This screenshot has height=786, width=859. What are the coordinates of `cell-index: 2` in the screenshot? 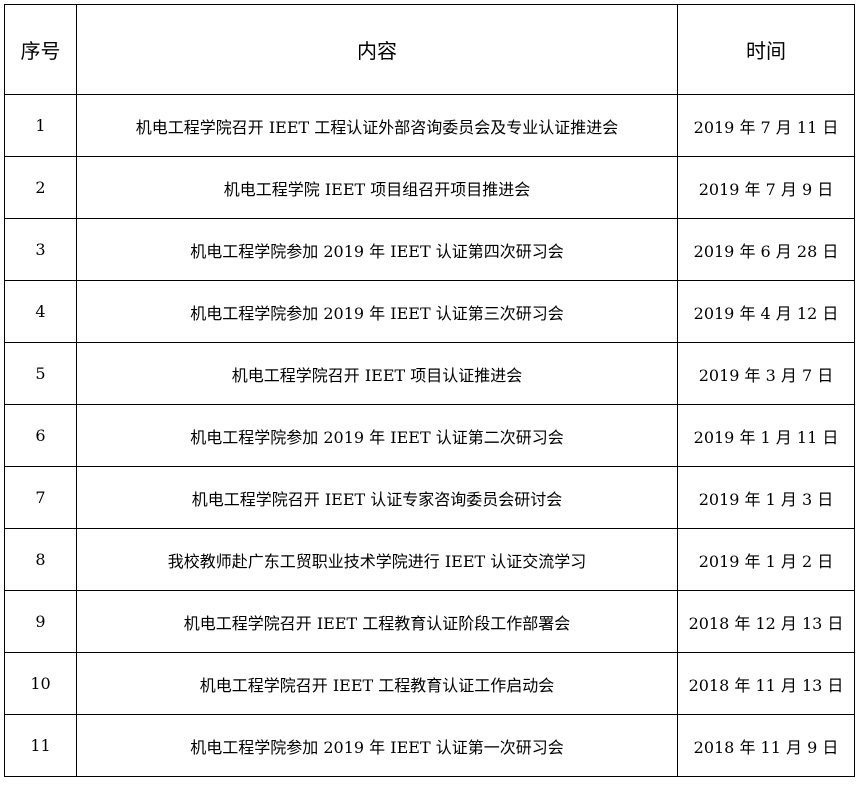 It's located at (40, 187).